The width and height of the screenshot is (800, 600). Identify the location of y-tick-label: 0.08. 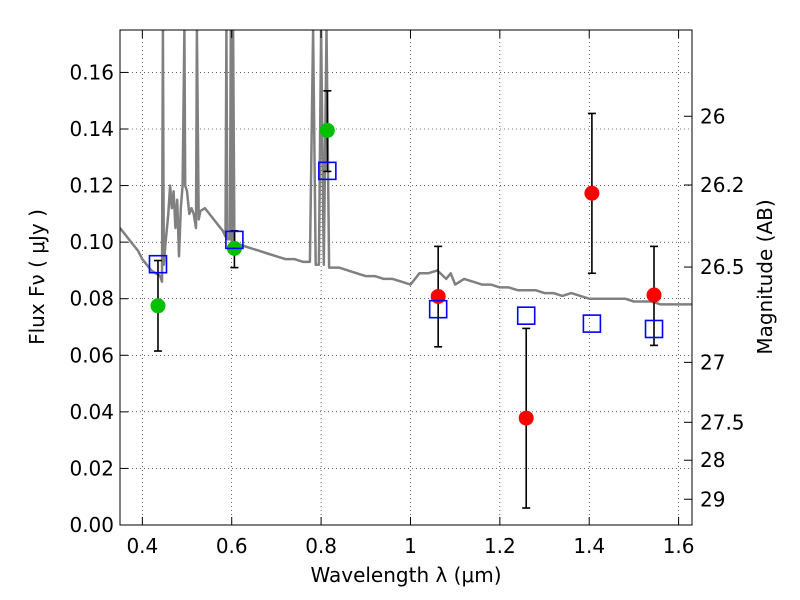
(91, 299).